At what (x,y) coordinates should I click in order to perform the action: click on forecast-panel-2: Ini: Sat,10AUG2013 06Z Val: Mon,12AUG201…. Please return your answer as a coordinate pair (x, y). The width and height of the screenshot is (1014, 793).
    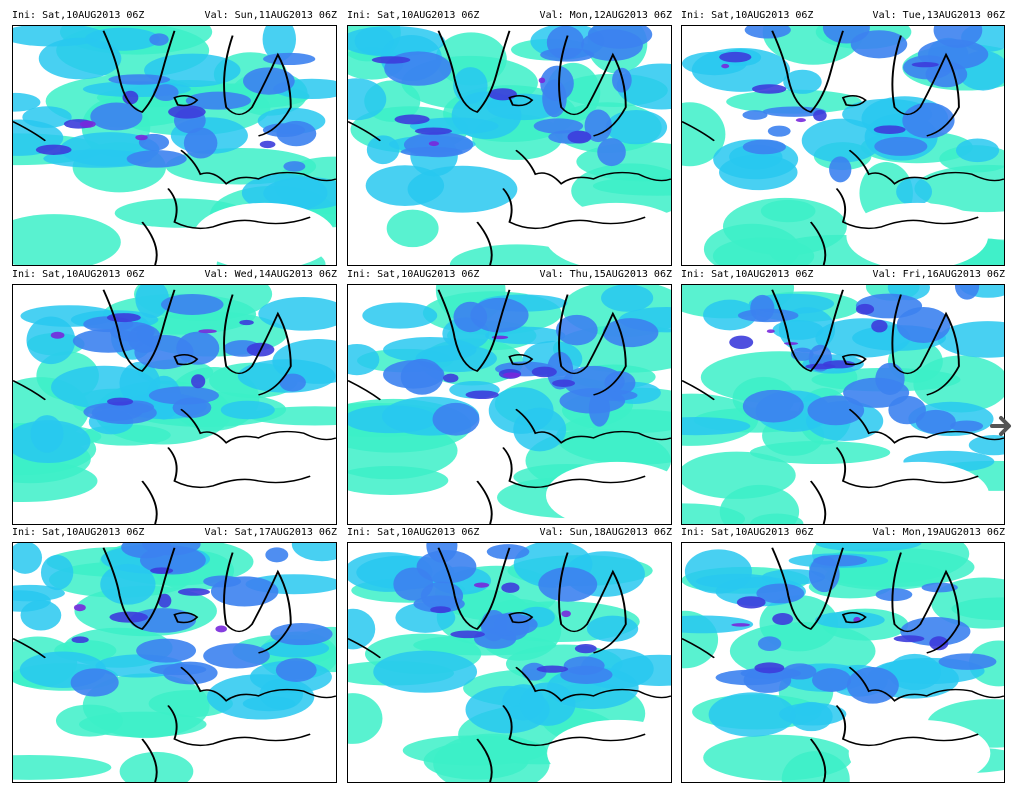
    Looking at the image, I should click on (509, 137).